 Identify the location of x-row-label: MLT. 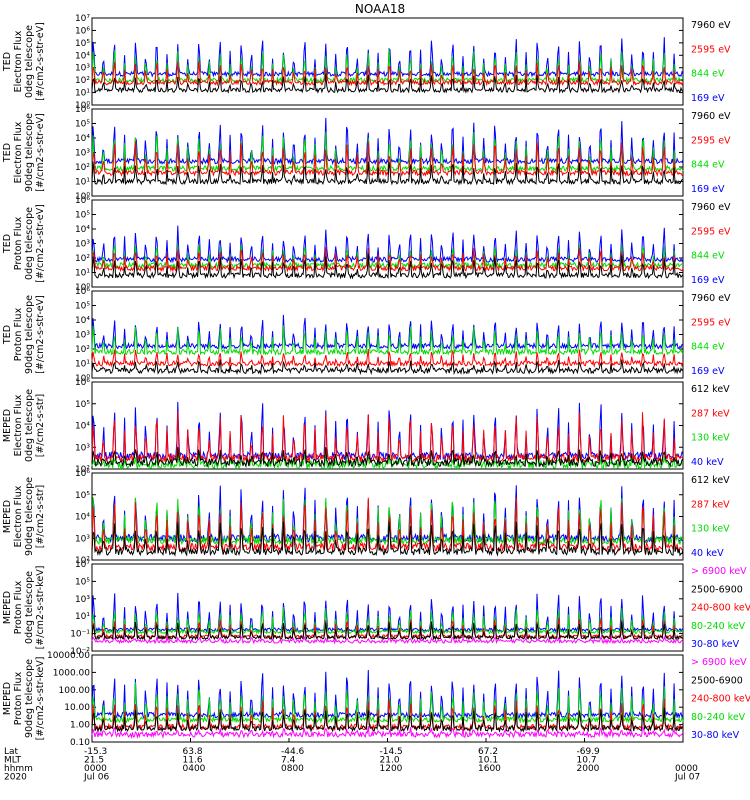
(13, 761).